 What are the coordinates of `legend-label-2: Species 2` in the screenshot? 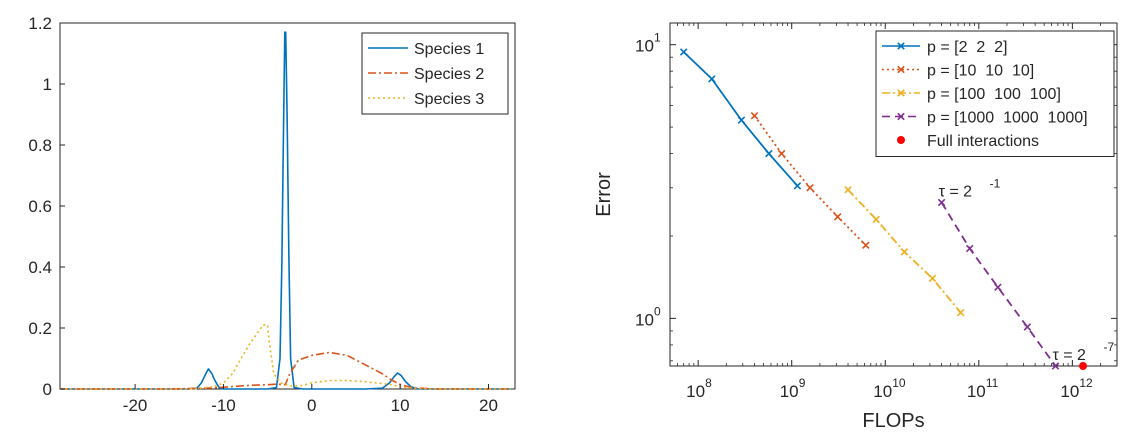 It's located at (449, 74).